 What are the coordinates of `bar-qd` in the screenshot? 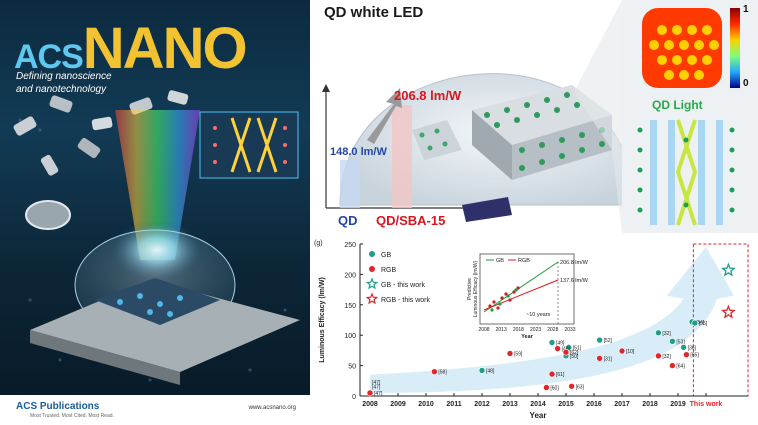 It's located at (350, 184).